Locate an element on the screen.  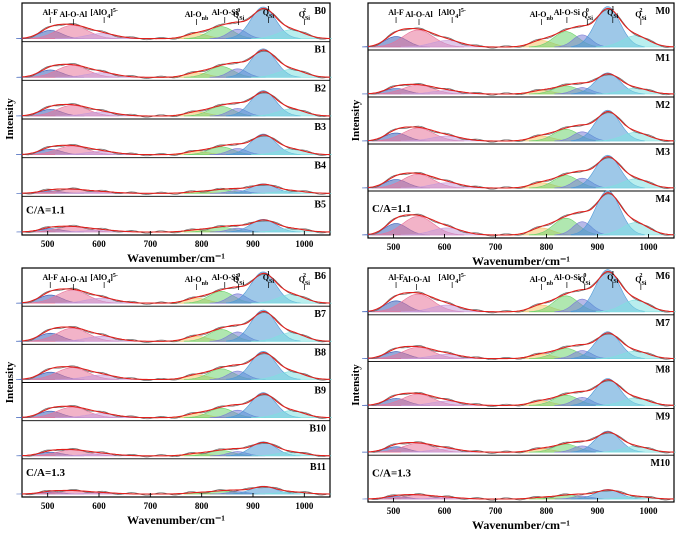
sample-label-M9: M9 is located at coordinates (663, 416).